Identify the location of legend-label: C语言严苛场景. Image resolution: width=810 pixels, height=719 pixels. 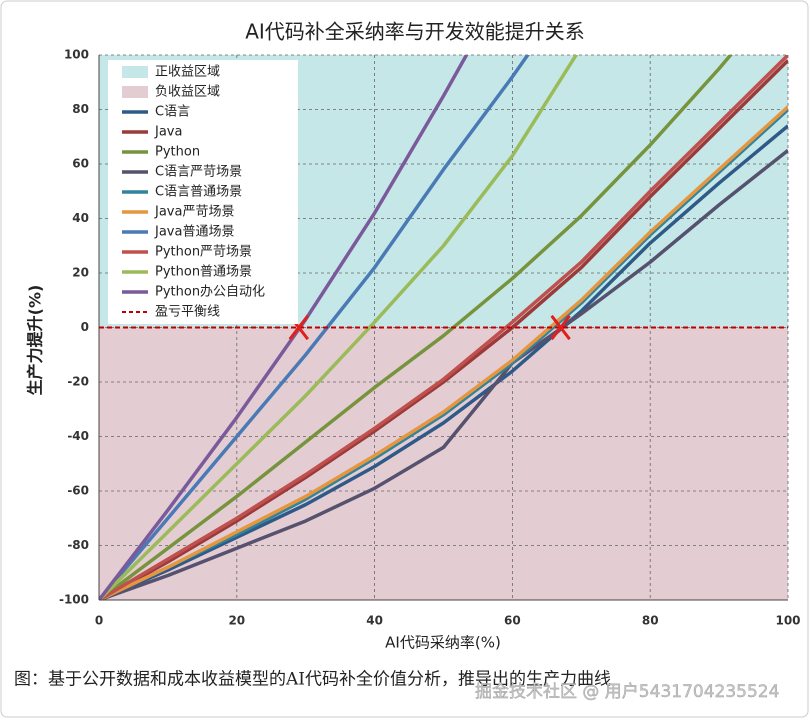
(198, 172).